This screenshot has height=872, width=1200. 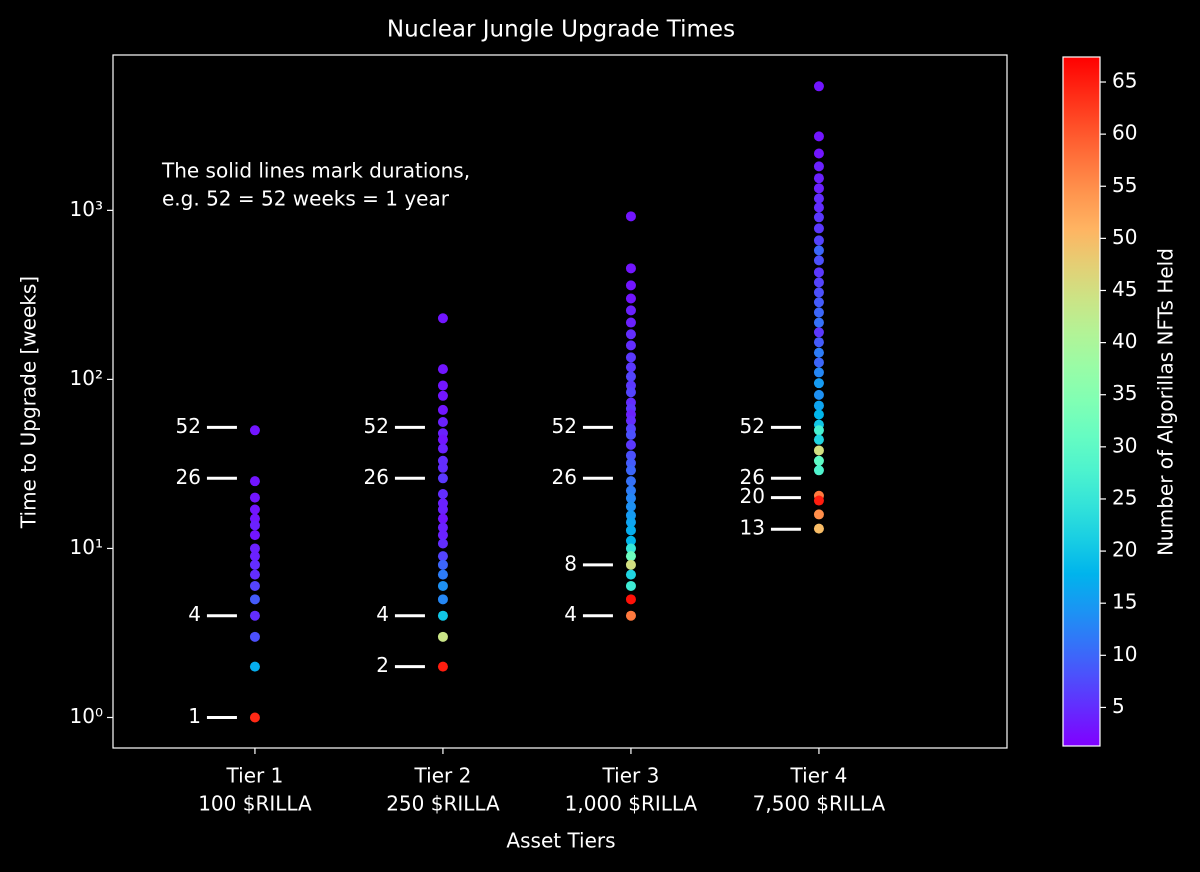 I want to click on colorbar-tick-label: 15, so click(x=1124, y=602).